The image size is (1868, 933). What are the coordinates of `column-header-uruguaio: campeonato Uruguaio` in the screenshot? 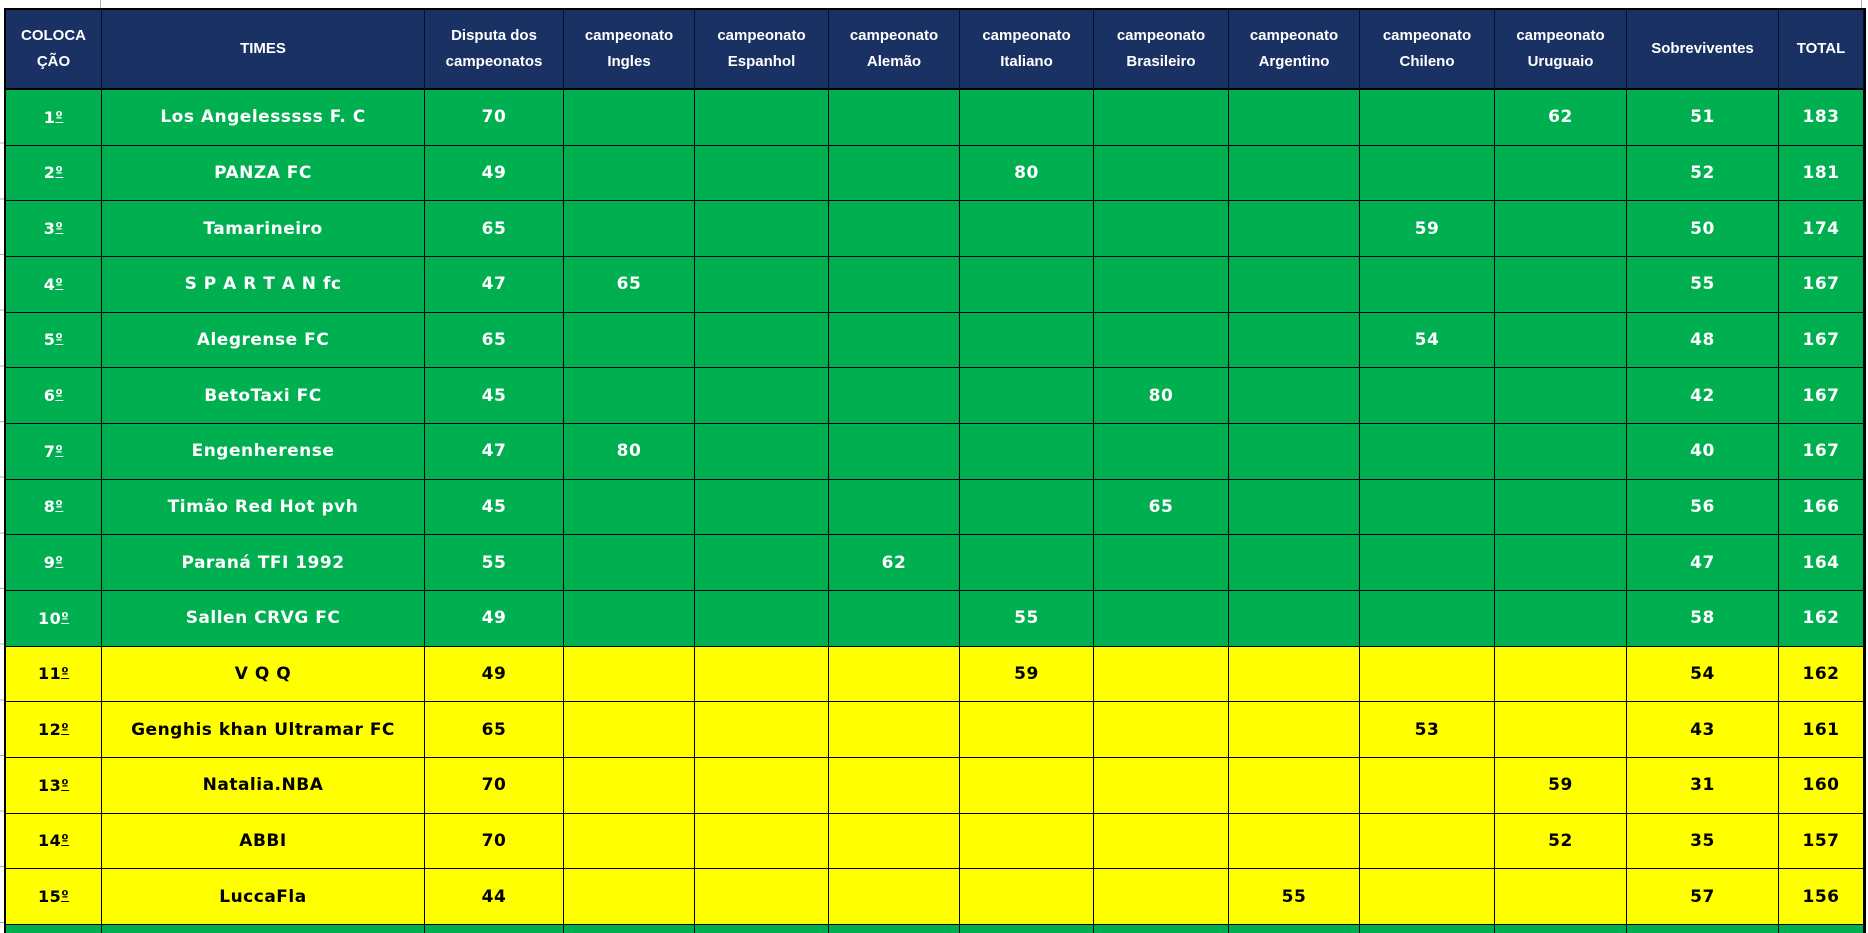 It's located at (1561, 50).